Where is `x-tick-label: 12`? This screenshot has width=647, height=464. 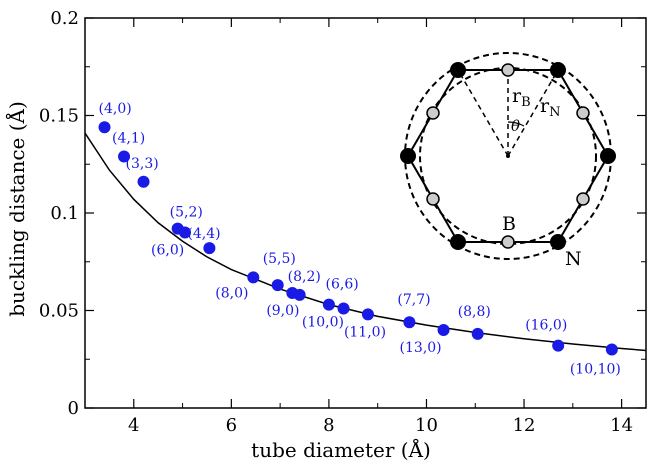 x-tick-label: 12 is located at coordinates (524, 425).